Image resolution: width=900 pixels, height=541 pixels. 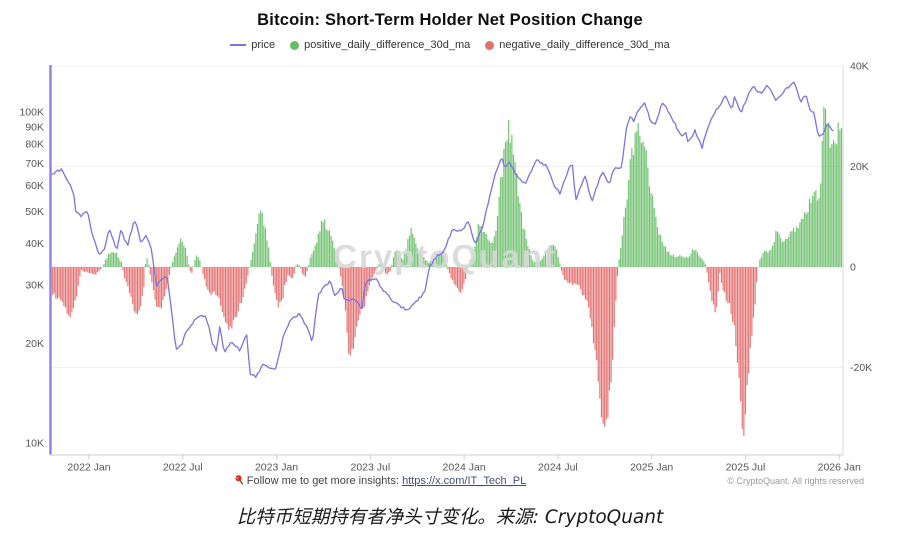 What do you see at coordinates (238, 45) in the screenshot?
I see `price-line-marker-icon` at bounding box center [238, 45].